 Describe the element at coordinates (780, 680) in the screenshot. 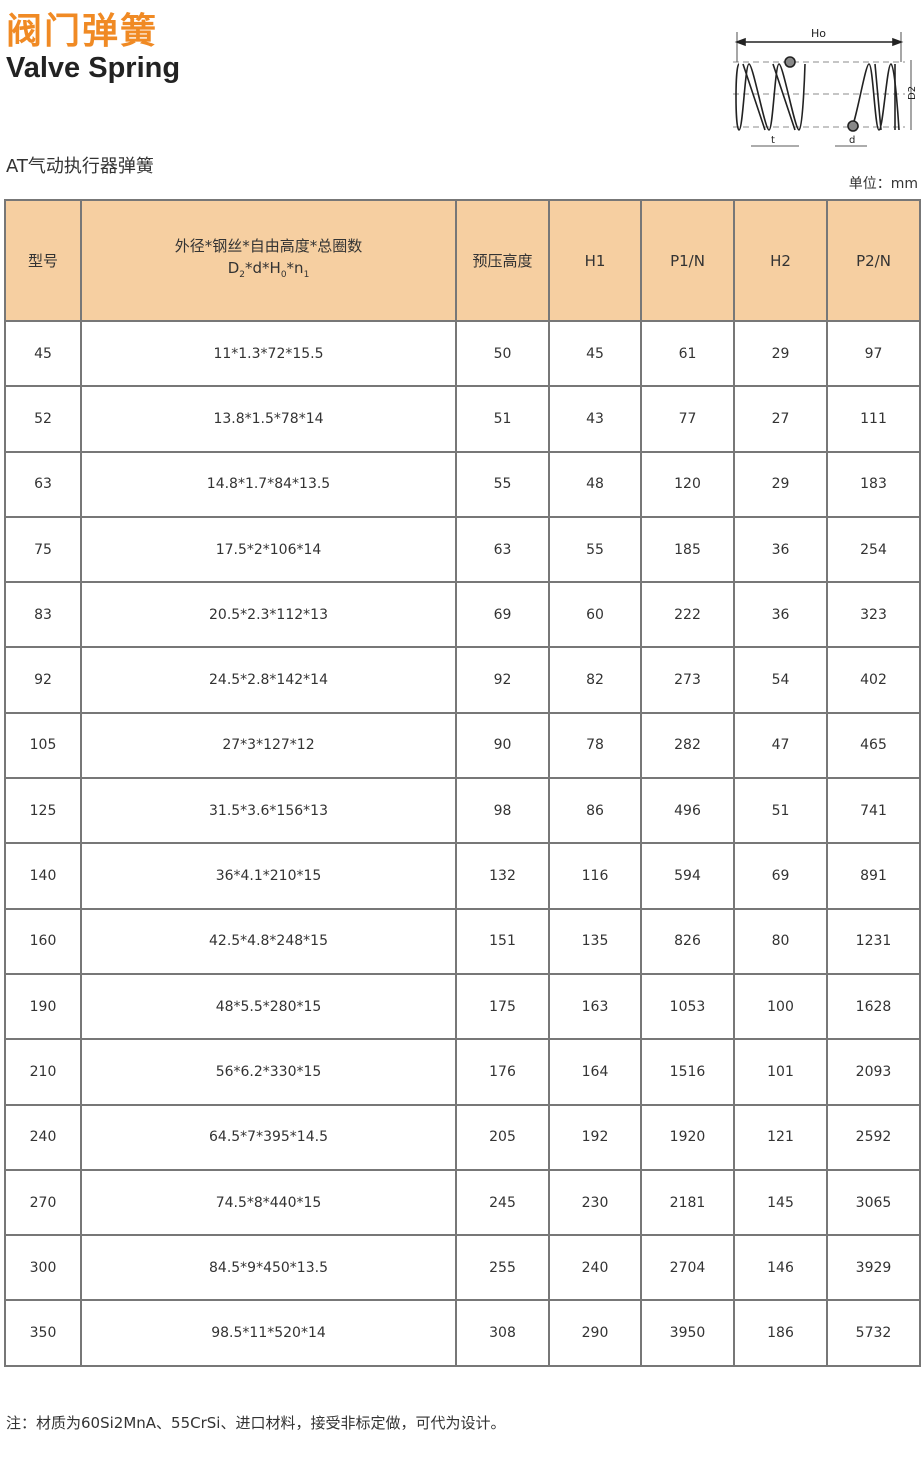

I see `cell-h2: 54` at that location.